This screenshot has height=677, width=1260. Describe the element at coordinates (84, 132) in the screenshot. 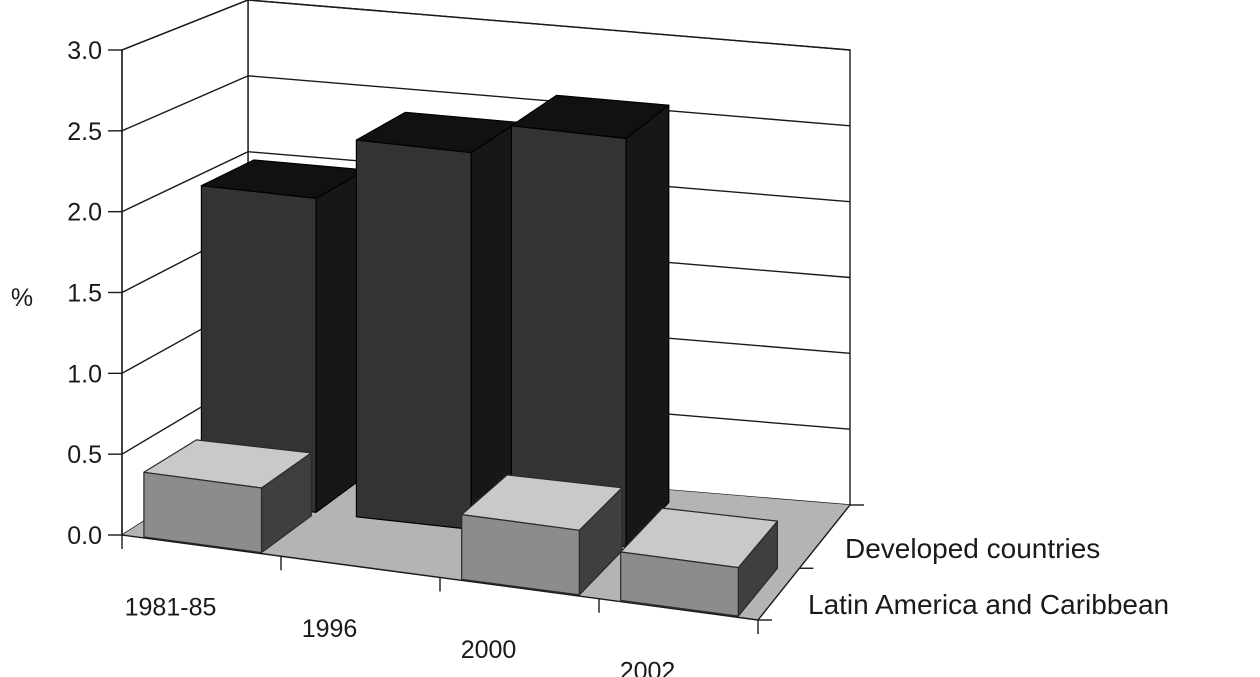

I see `y-tick-label: 2.5` at that location.